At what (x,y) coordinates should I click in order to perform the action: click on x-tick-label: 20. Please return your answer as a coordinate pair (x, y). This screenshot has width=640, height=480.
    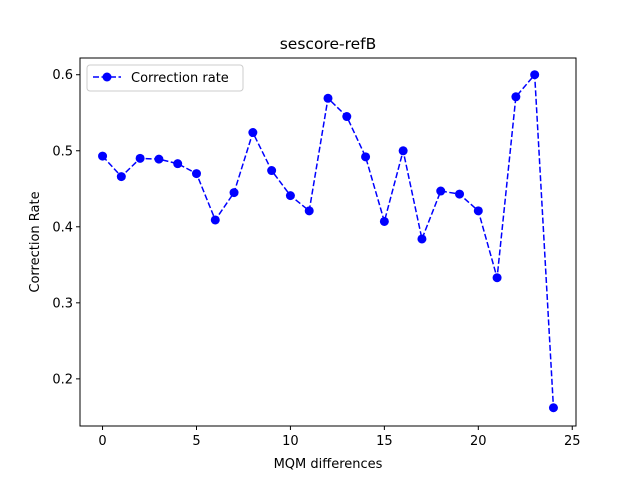
    Looking at the image, I should click on (478, 441).